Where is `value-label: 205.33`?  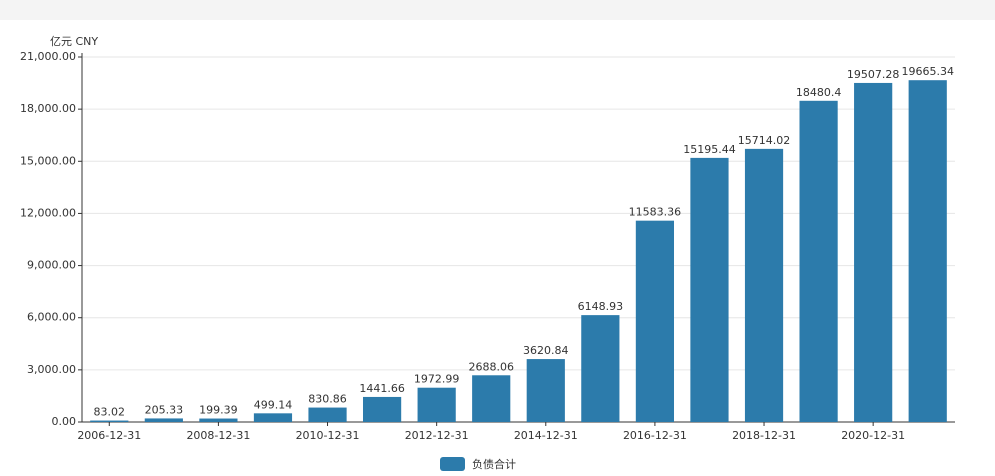 value-label: 205.33 is located at coordinates (164, 409).